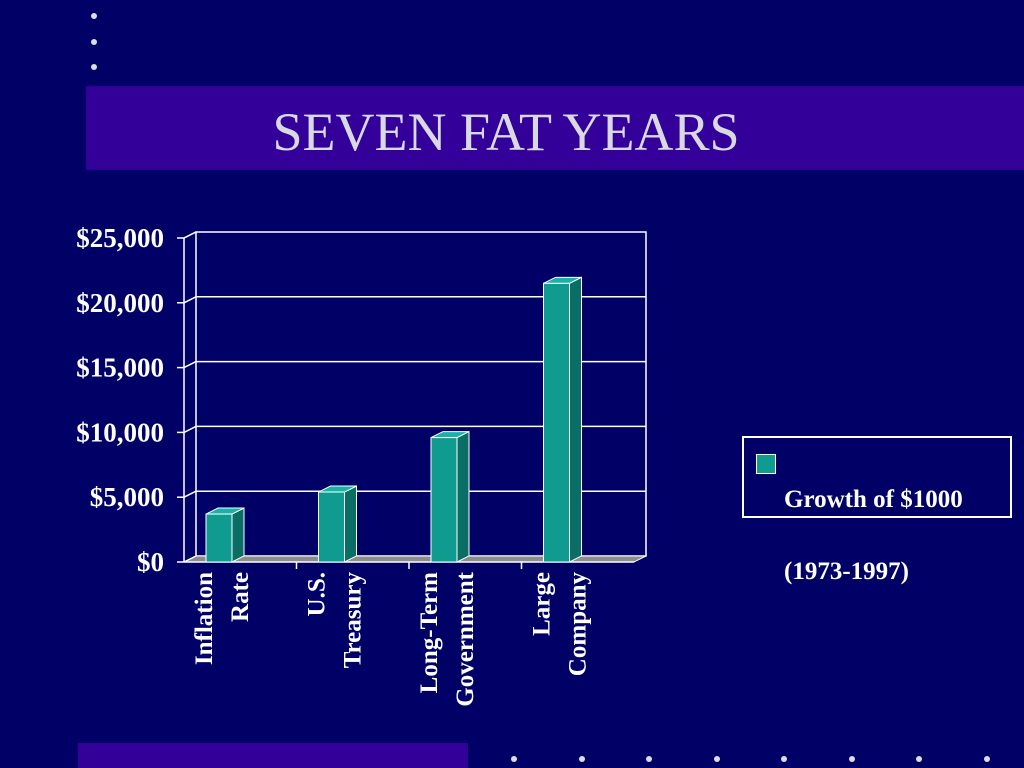  I want to click on y-tick-label: $10,000, so click(120, 432).